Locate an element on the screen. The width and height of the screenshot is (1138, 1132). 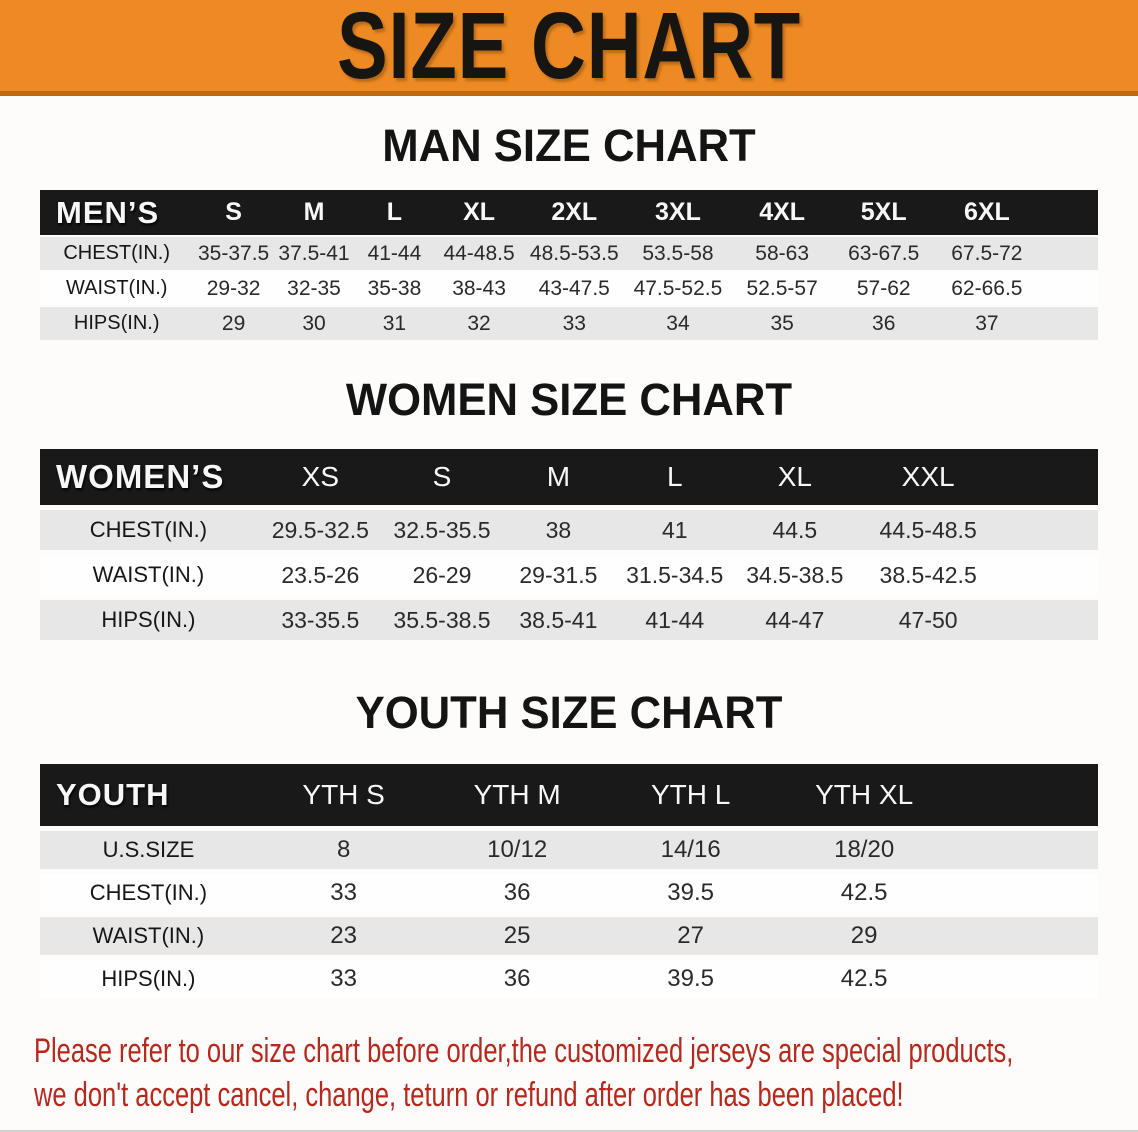
size-value-cell: 31.5-34.5 is located at coordinates (675, 574).